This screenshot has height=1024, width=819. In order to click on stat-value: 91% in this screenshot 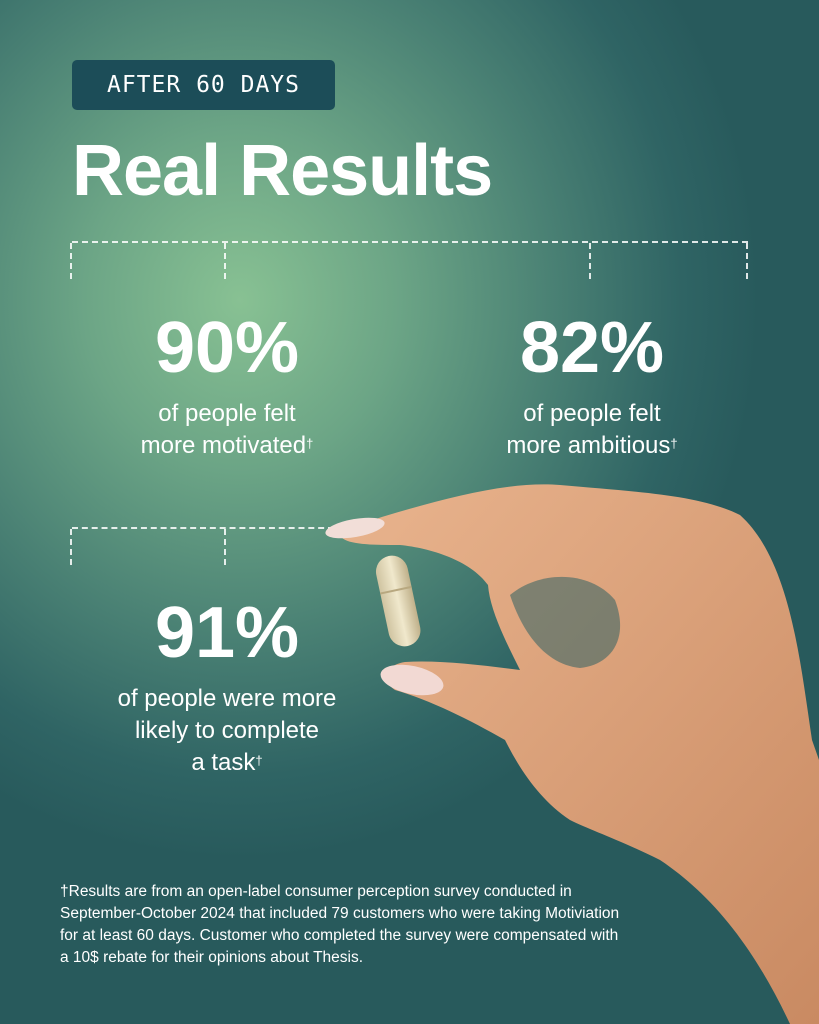, I will do `click(227, 633)`.